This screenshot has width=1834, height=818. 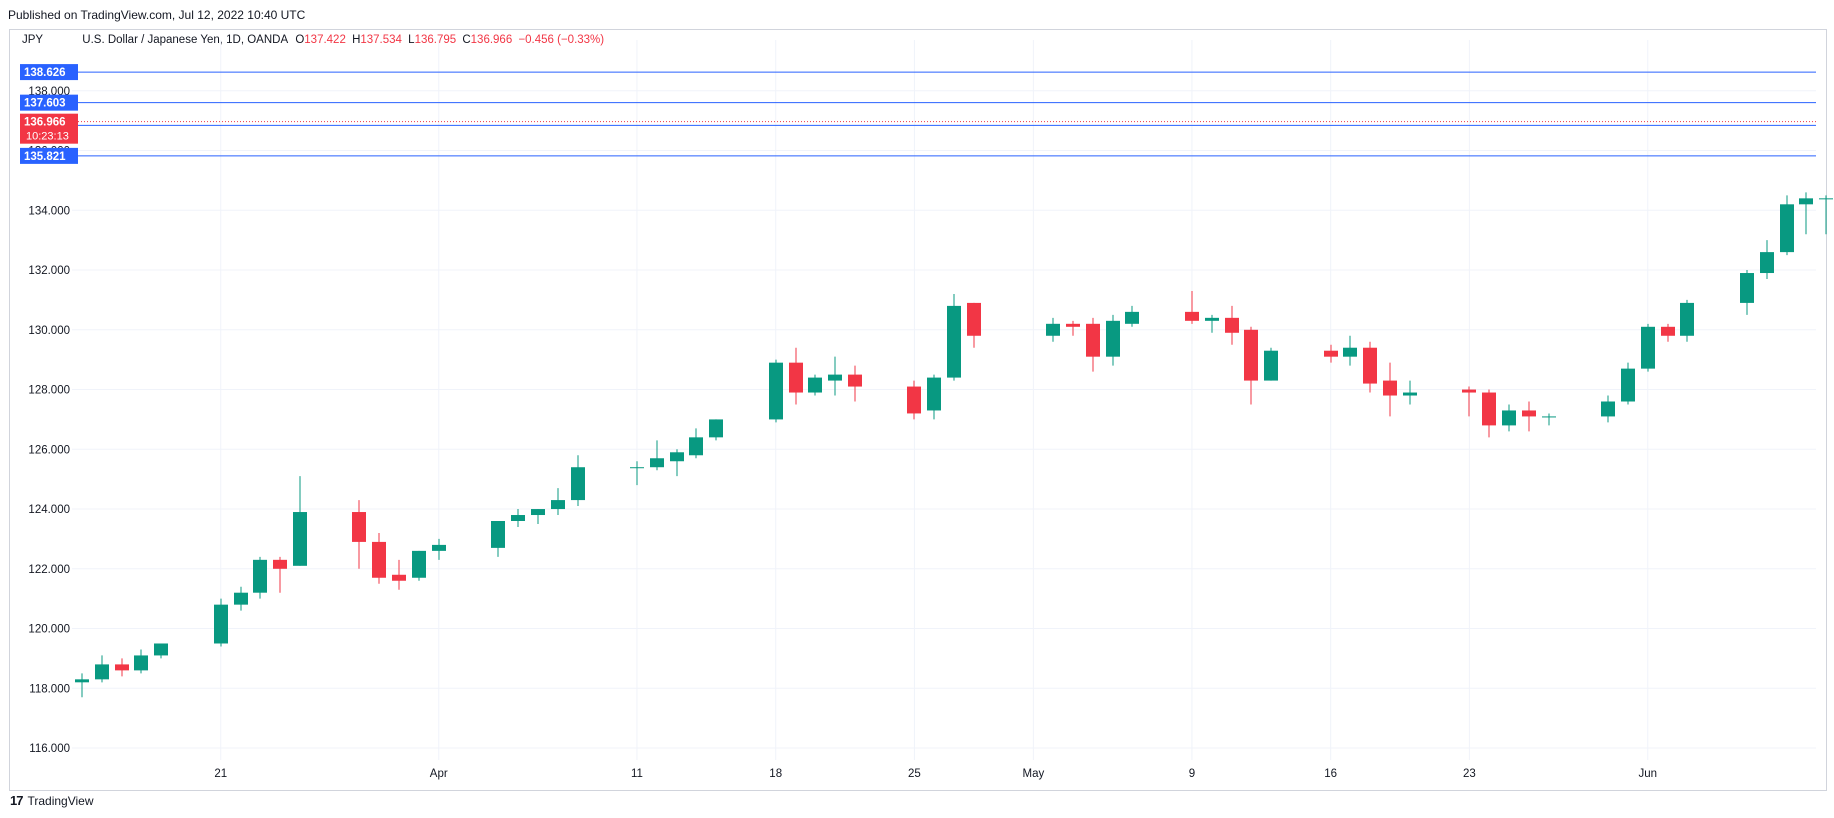 What do you see at coordinates (45, 73) in the screenshot?
I see `level-label: 138.626` at bounding box center [45, 73].